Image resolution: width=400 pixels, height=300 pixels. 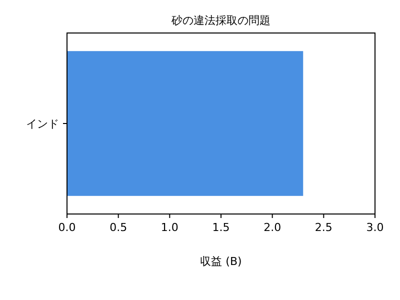 What do you see at coordinates (323, 227) in the screenshot?
I see `x-tick-label: 2.5` at bounding box center [323, 227].